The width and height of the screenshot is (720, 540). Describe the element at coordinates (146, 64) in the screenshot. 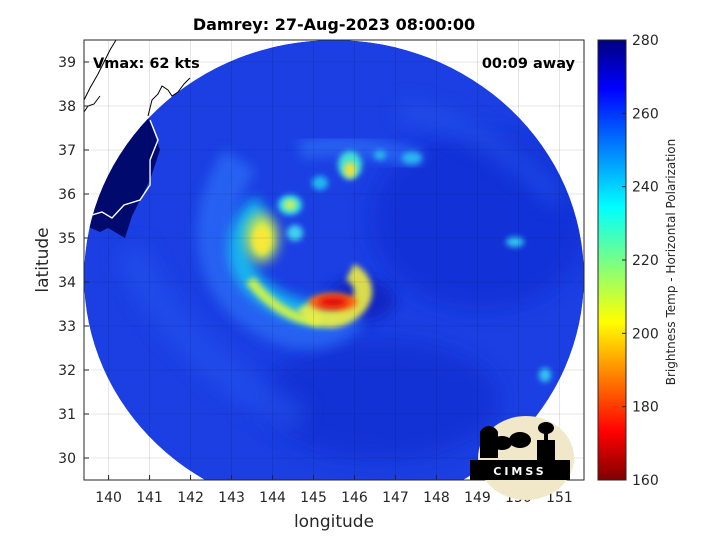

I see `vmax-annotation: Vmax: 62 kts` at that location.